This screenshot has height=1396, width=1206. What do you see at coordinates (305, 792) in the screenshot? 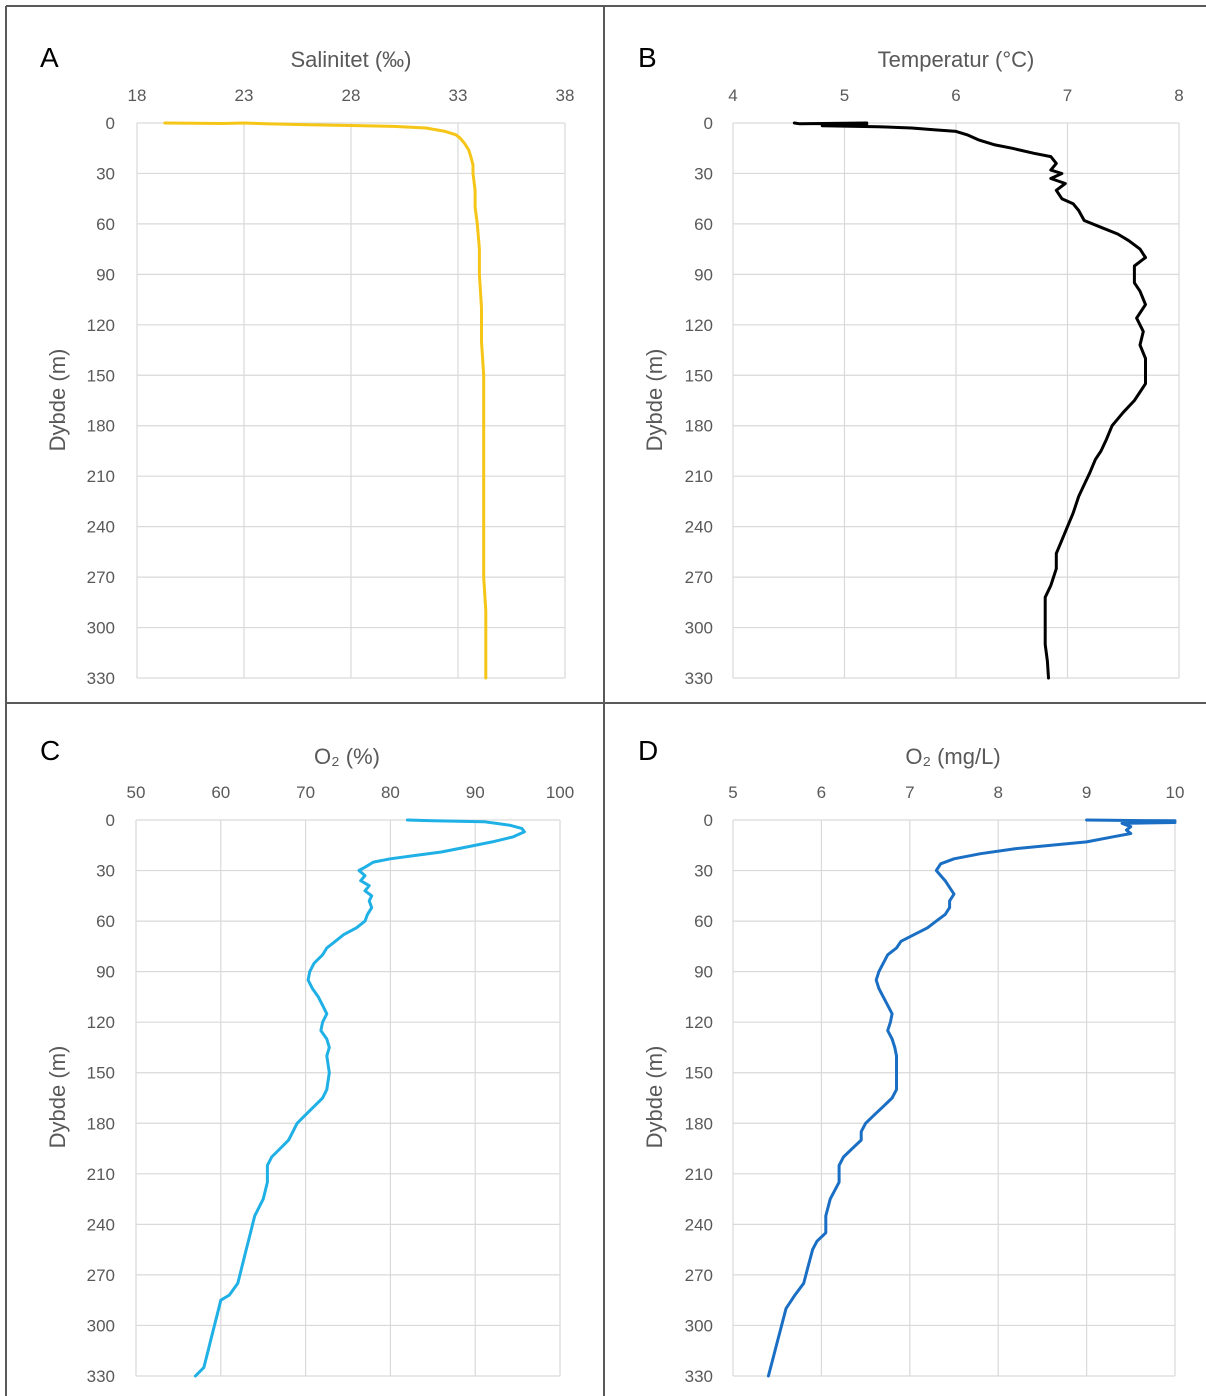
I see `x-tick-label: 70` at bounding box center [305, 792].